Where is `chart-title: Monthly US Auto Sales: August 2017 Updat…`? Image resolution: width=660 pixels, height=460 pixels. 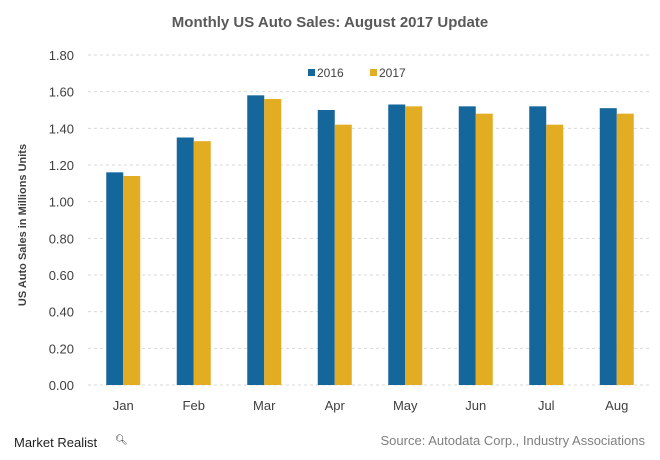 chart-title: Monthly US Auto Sales: August 2017 Updat… is located at coordinates (330, 22).